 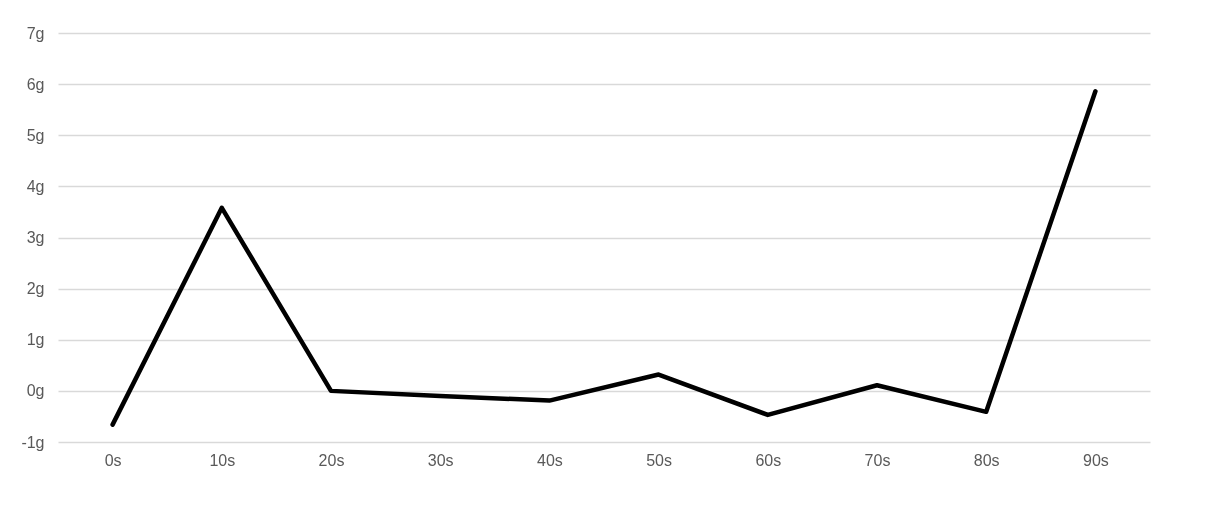 I want to click on x-tick-label: 80s, so click(x=986, y=460).